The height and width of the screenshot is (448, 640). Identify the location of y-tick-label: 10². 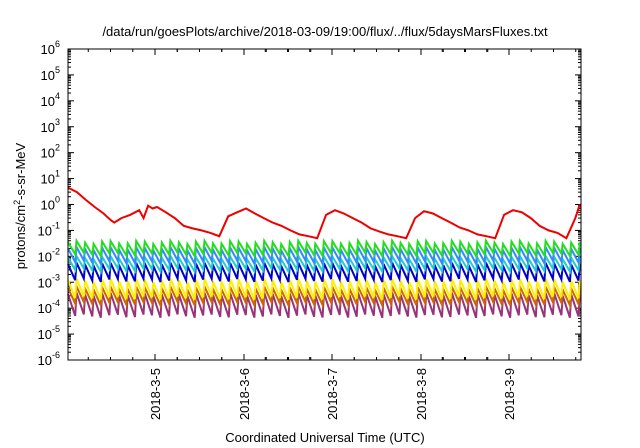
(50, 152).